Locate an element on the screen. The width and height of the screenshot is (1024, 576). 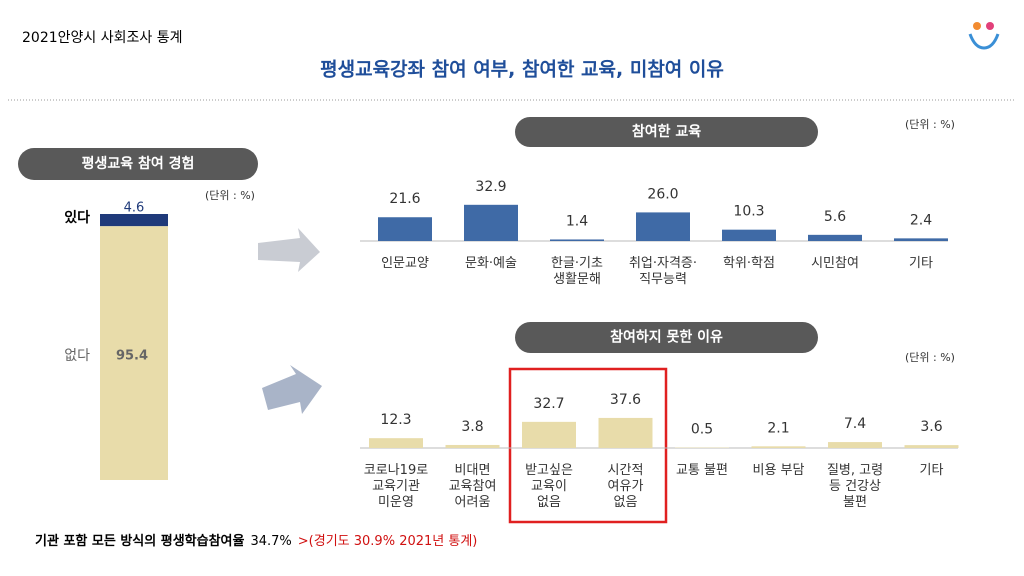
category-line: 교육참여 is located at coordinates (473, 486).